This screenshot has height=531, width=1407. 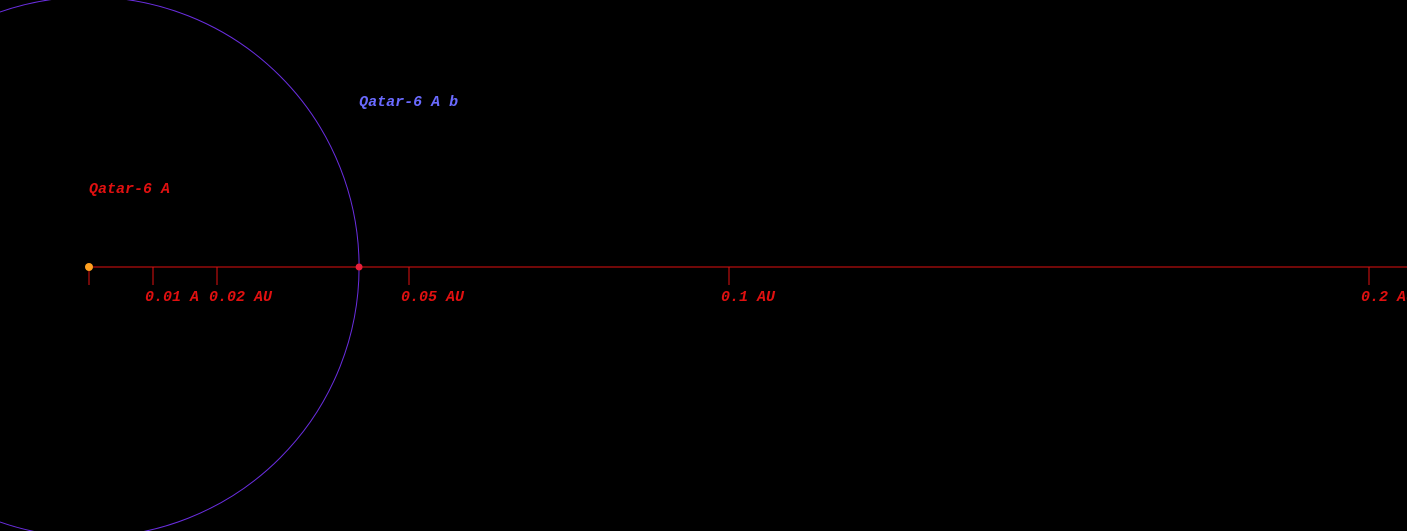 I want to click on star-label: Qatar-6 A, so click(x=129, y=189).